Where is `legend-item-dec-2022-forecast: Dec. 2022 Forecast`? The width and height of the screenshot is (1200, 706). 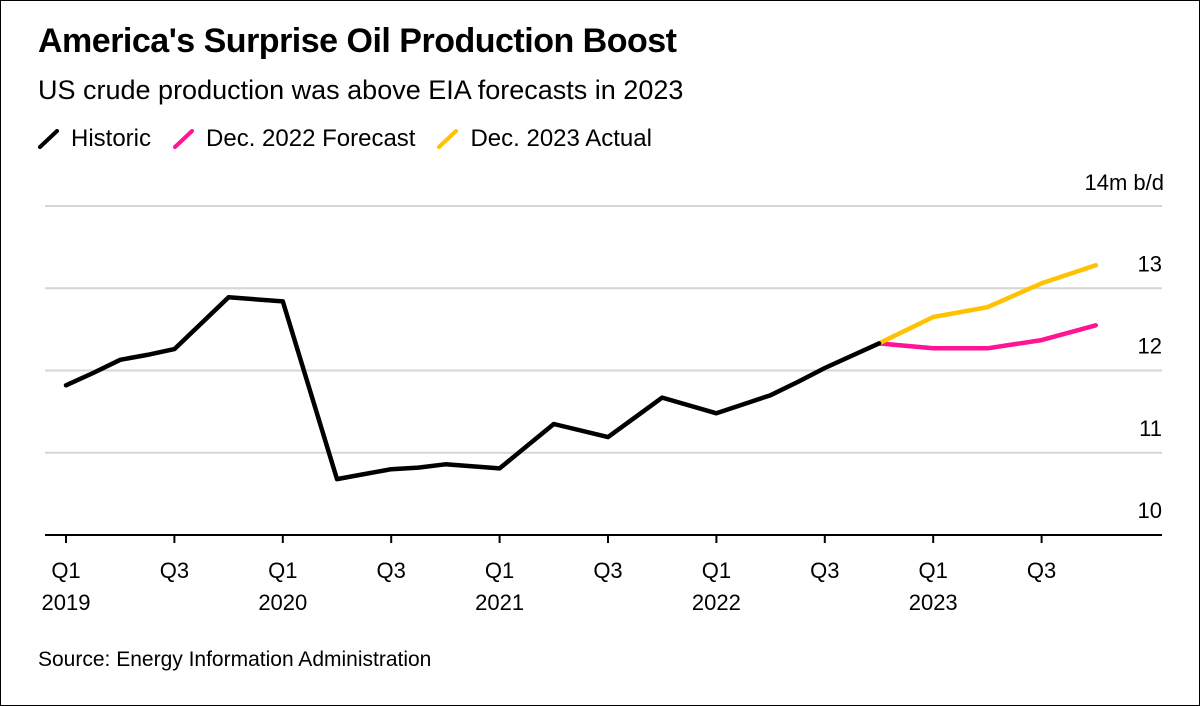
legend-item-dec-2022-forecast: Dec. 2022 Forecast is located at coordinates (294, 139).